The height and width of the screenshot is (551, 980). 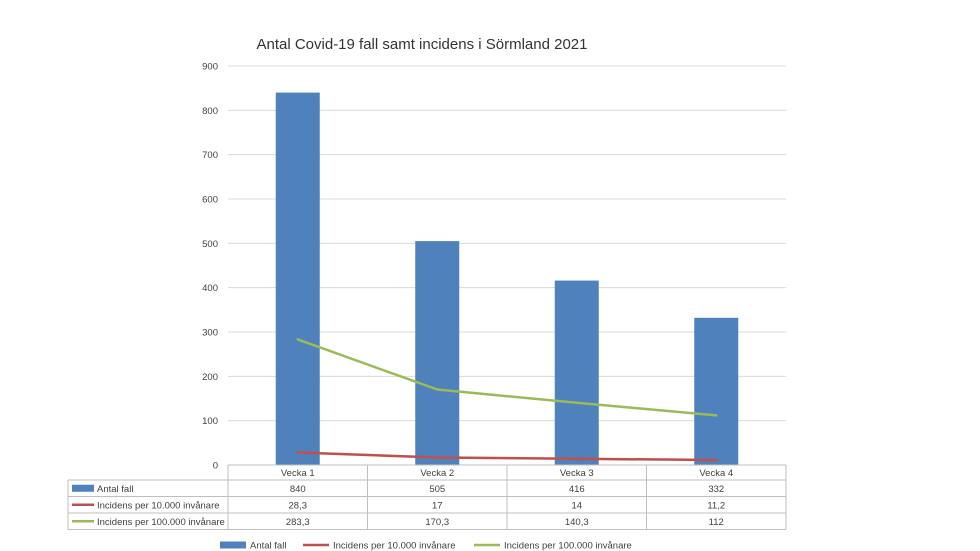 What do you see at coordinates (577, 522) in the screenshot?
I see `data-label: 140,3` at bounding box center [577, 522].